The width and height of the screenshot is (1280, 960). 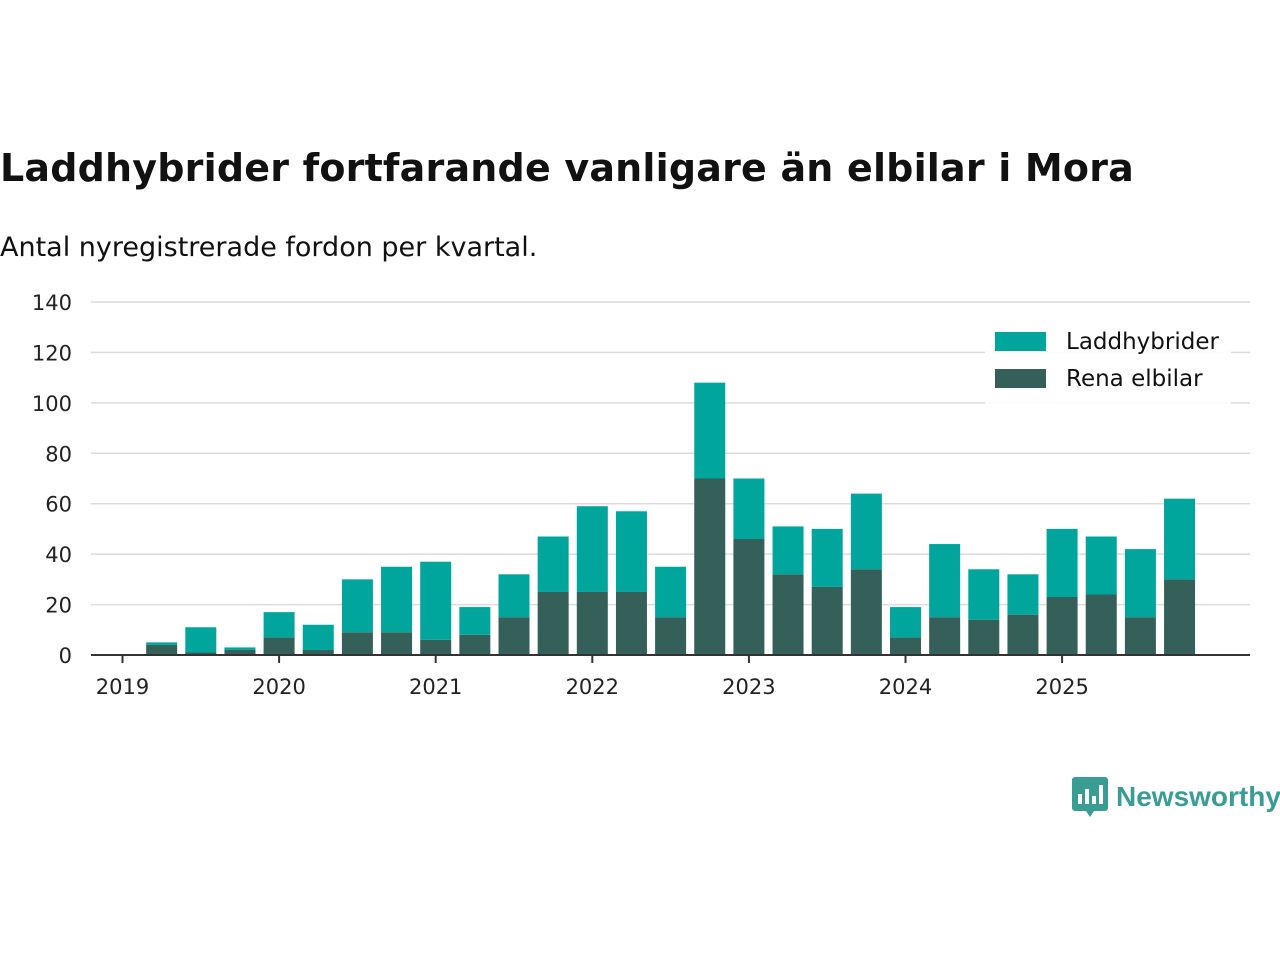 I want to click on newsworthy-logo: Newsworthy, so click(x=1176, y=797).